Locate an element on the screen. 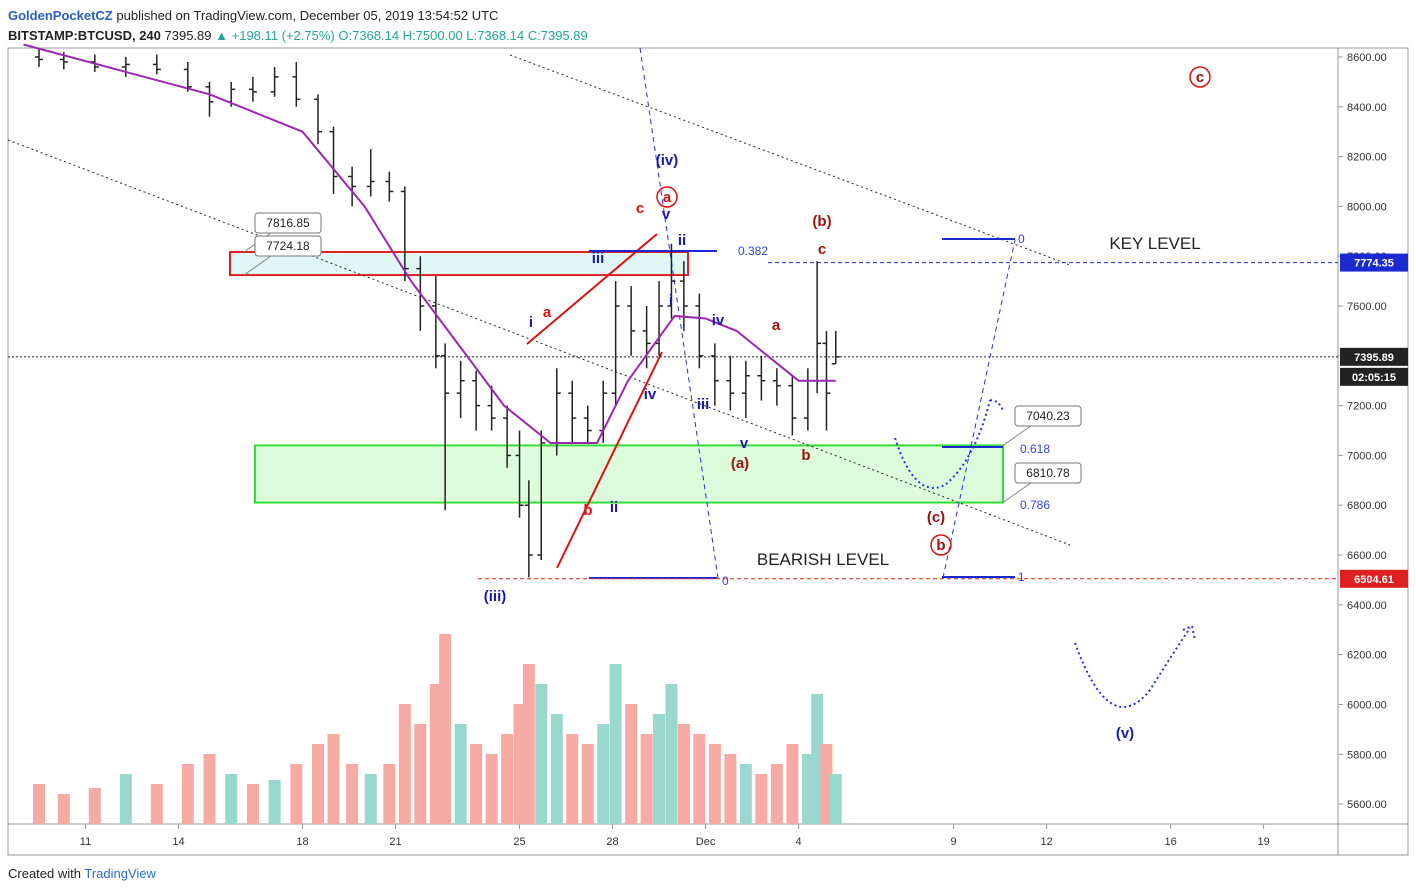 Image resolution: width=1416 pixels, height=894 pixels. y-tick-label: 7200.00 is located at coordinates (1367, 407).